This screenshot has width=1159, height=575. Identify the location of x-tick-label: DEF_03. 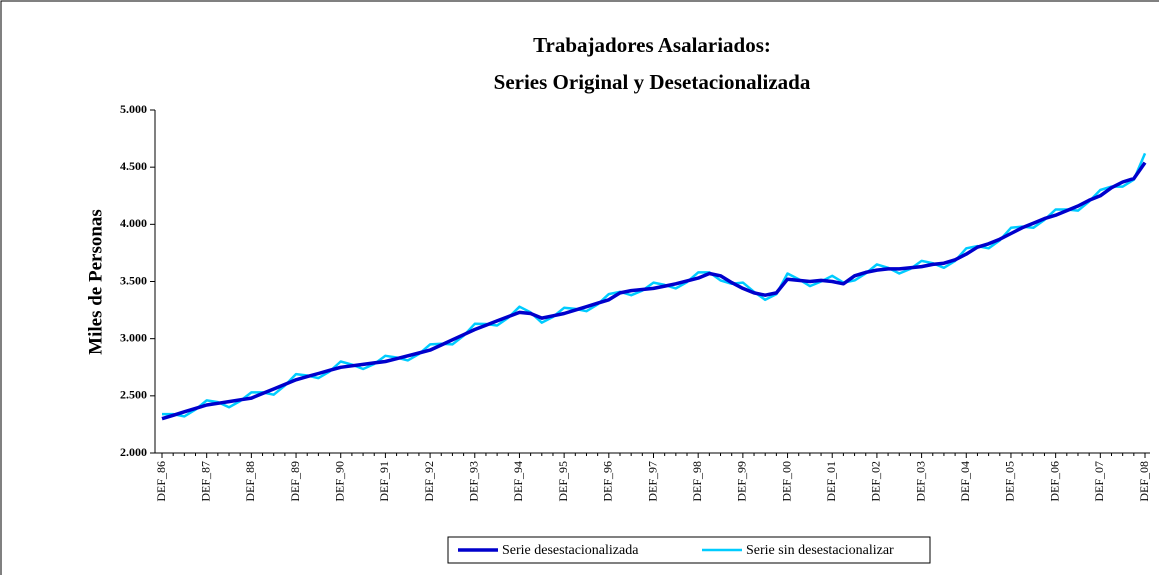
(920, 481).